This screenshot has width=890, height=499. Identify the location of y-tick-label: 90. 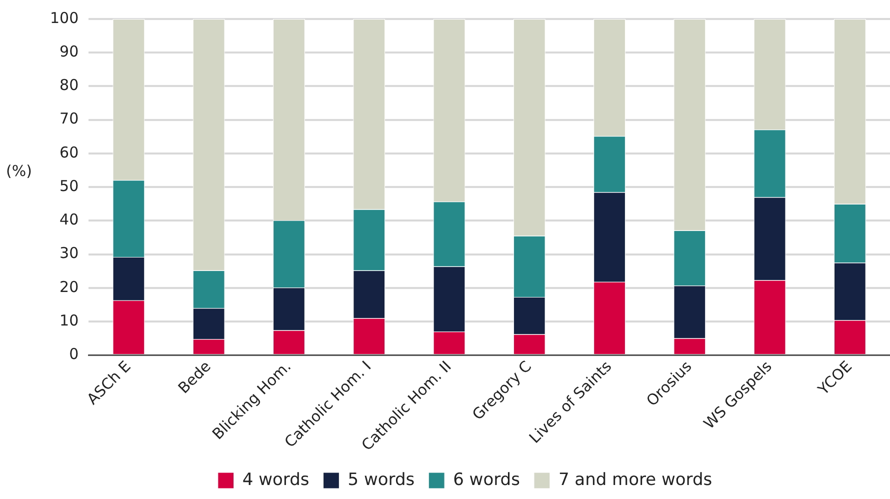
(69, 51).